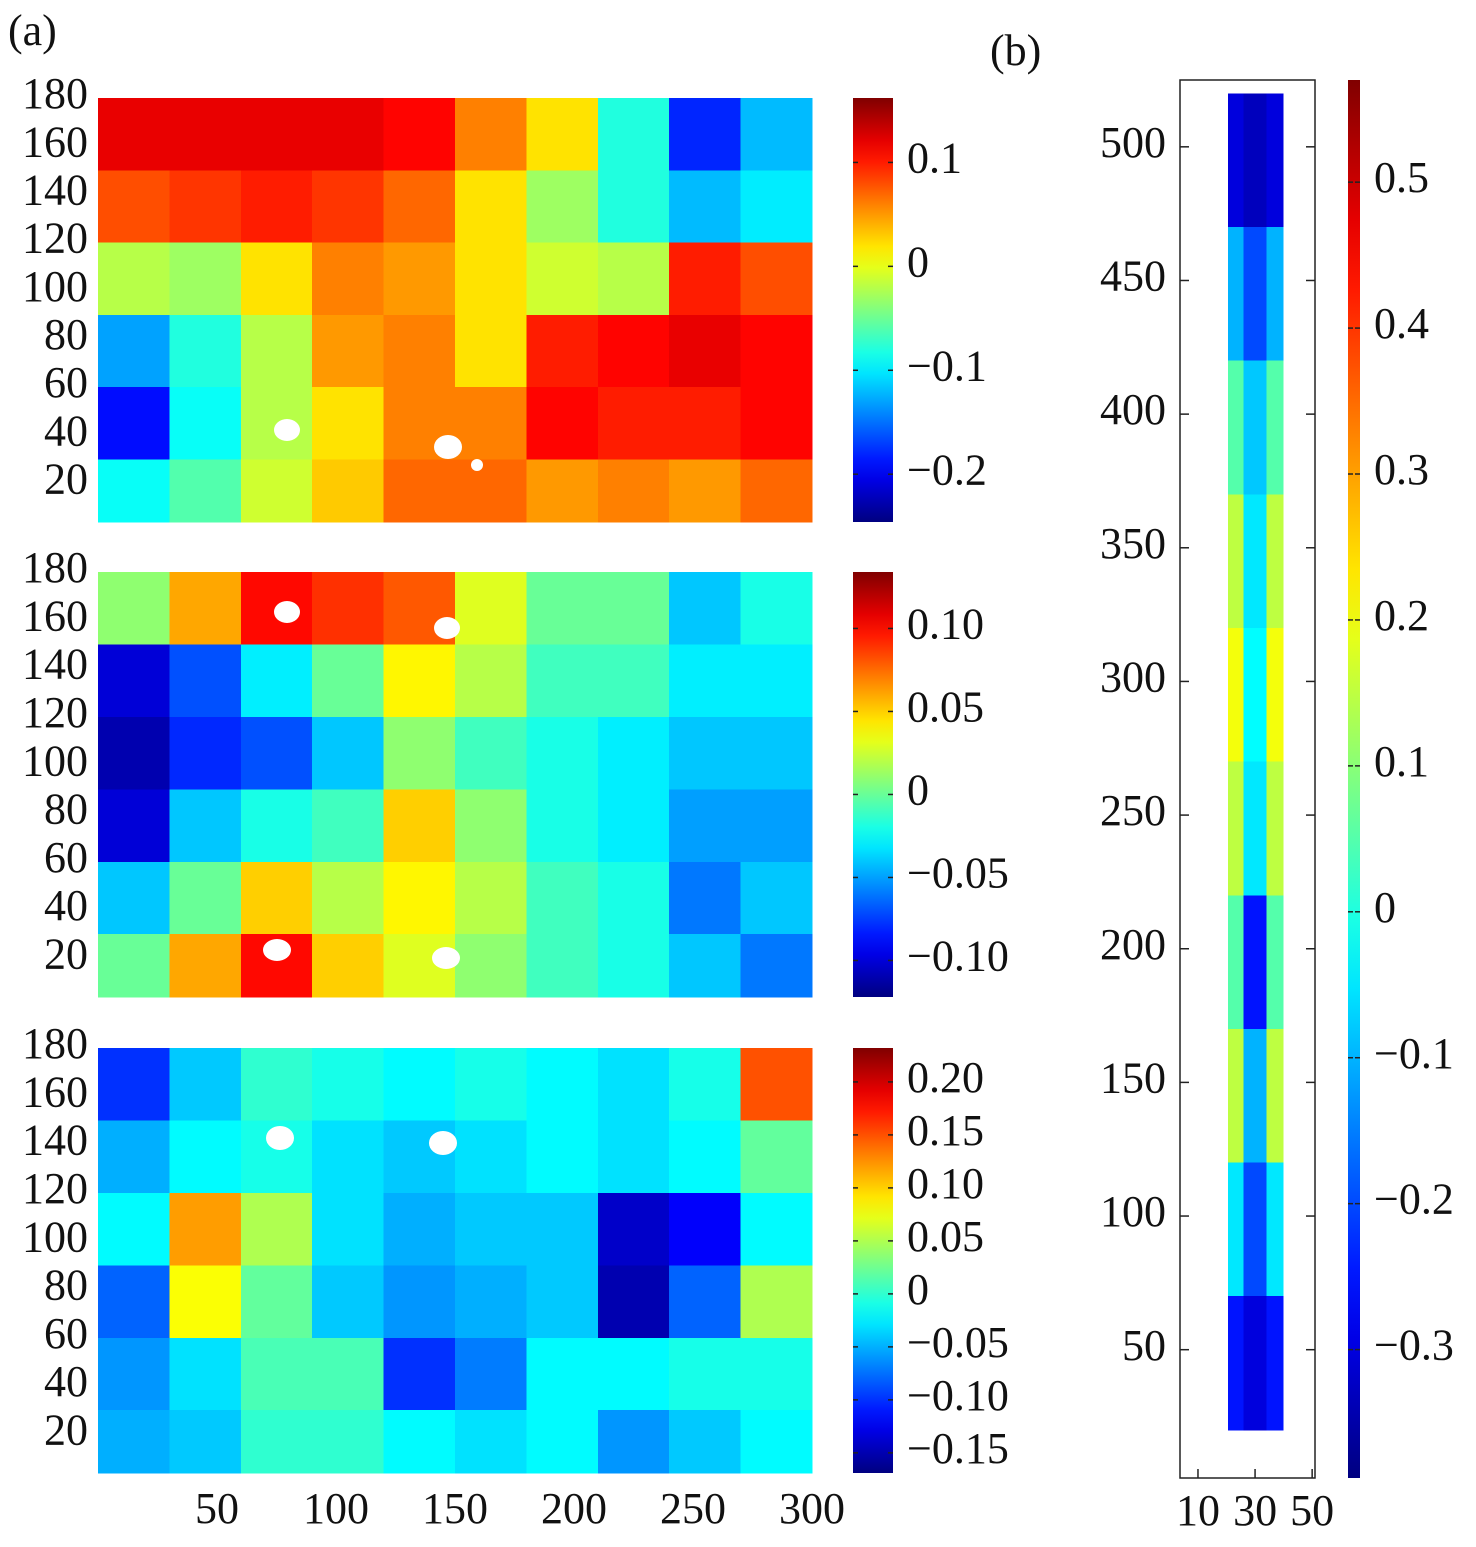 This screenshot has height=1547, width=1476. I want to click on x-tick-label: 150, so click(455, 1508).